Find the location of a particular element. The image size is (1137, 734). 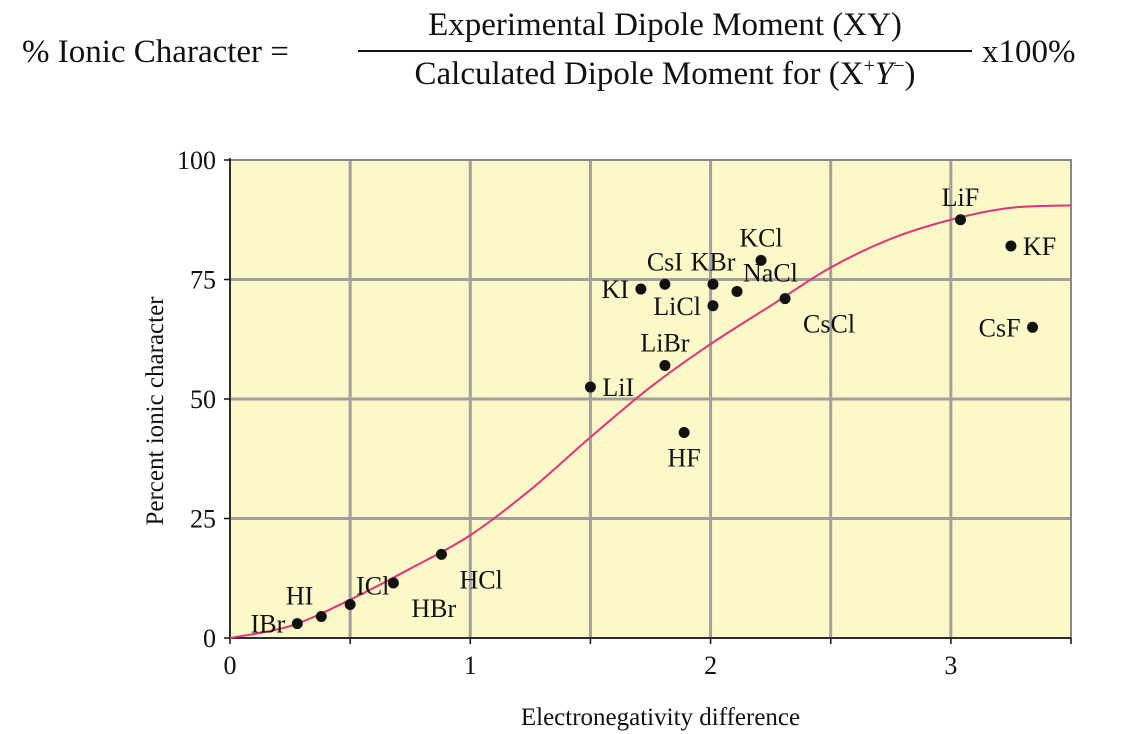

denominator-y: Y is located at coordinates (884, 74).